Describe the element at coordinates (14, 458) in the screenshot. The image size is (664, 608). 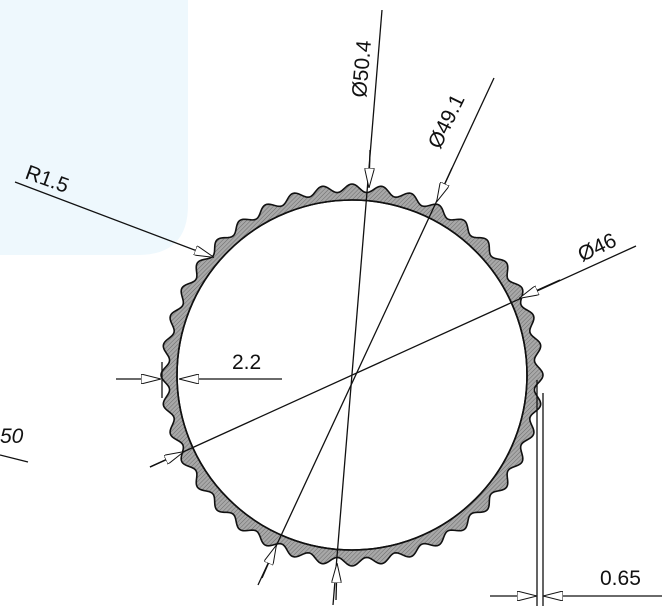
I see `partial-left-underline` at that location.